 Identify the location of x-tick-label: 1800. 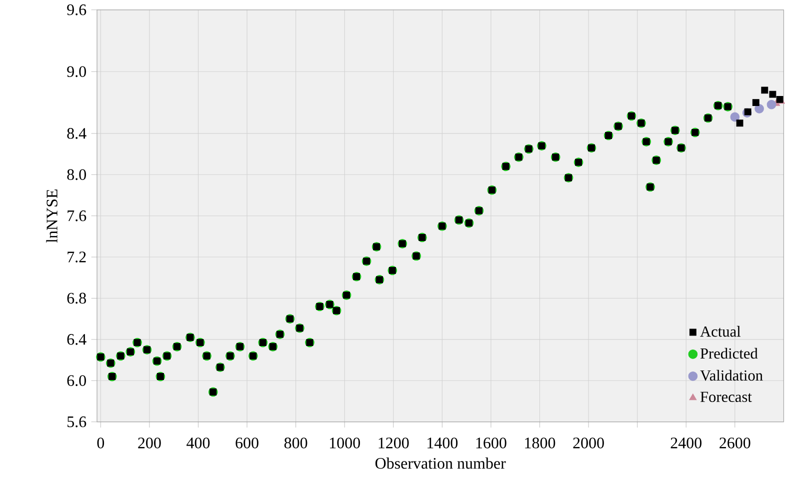
(540, 443).